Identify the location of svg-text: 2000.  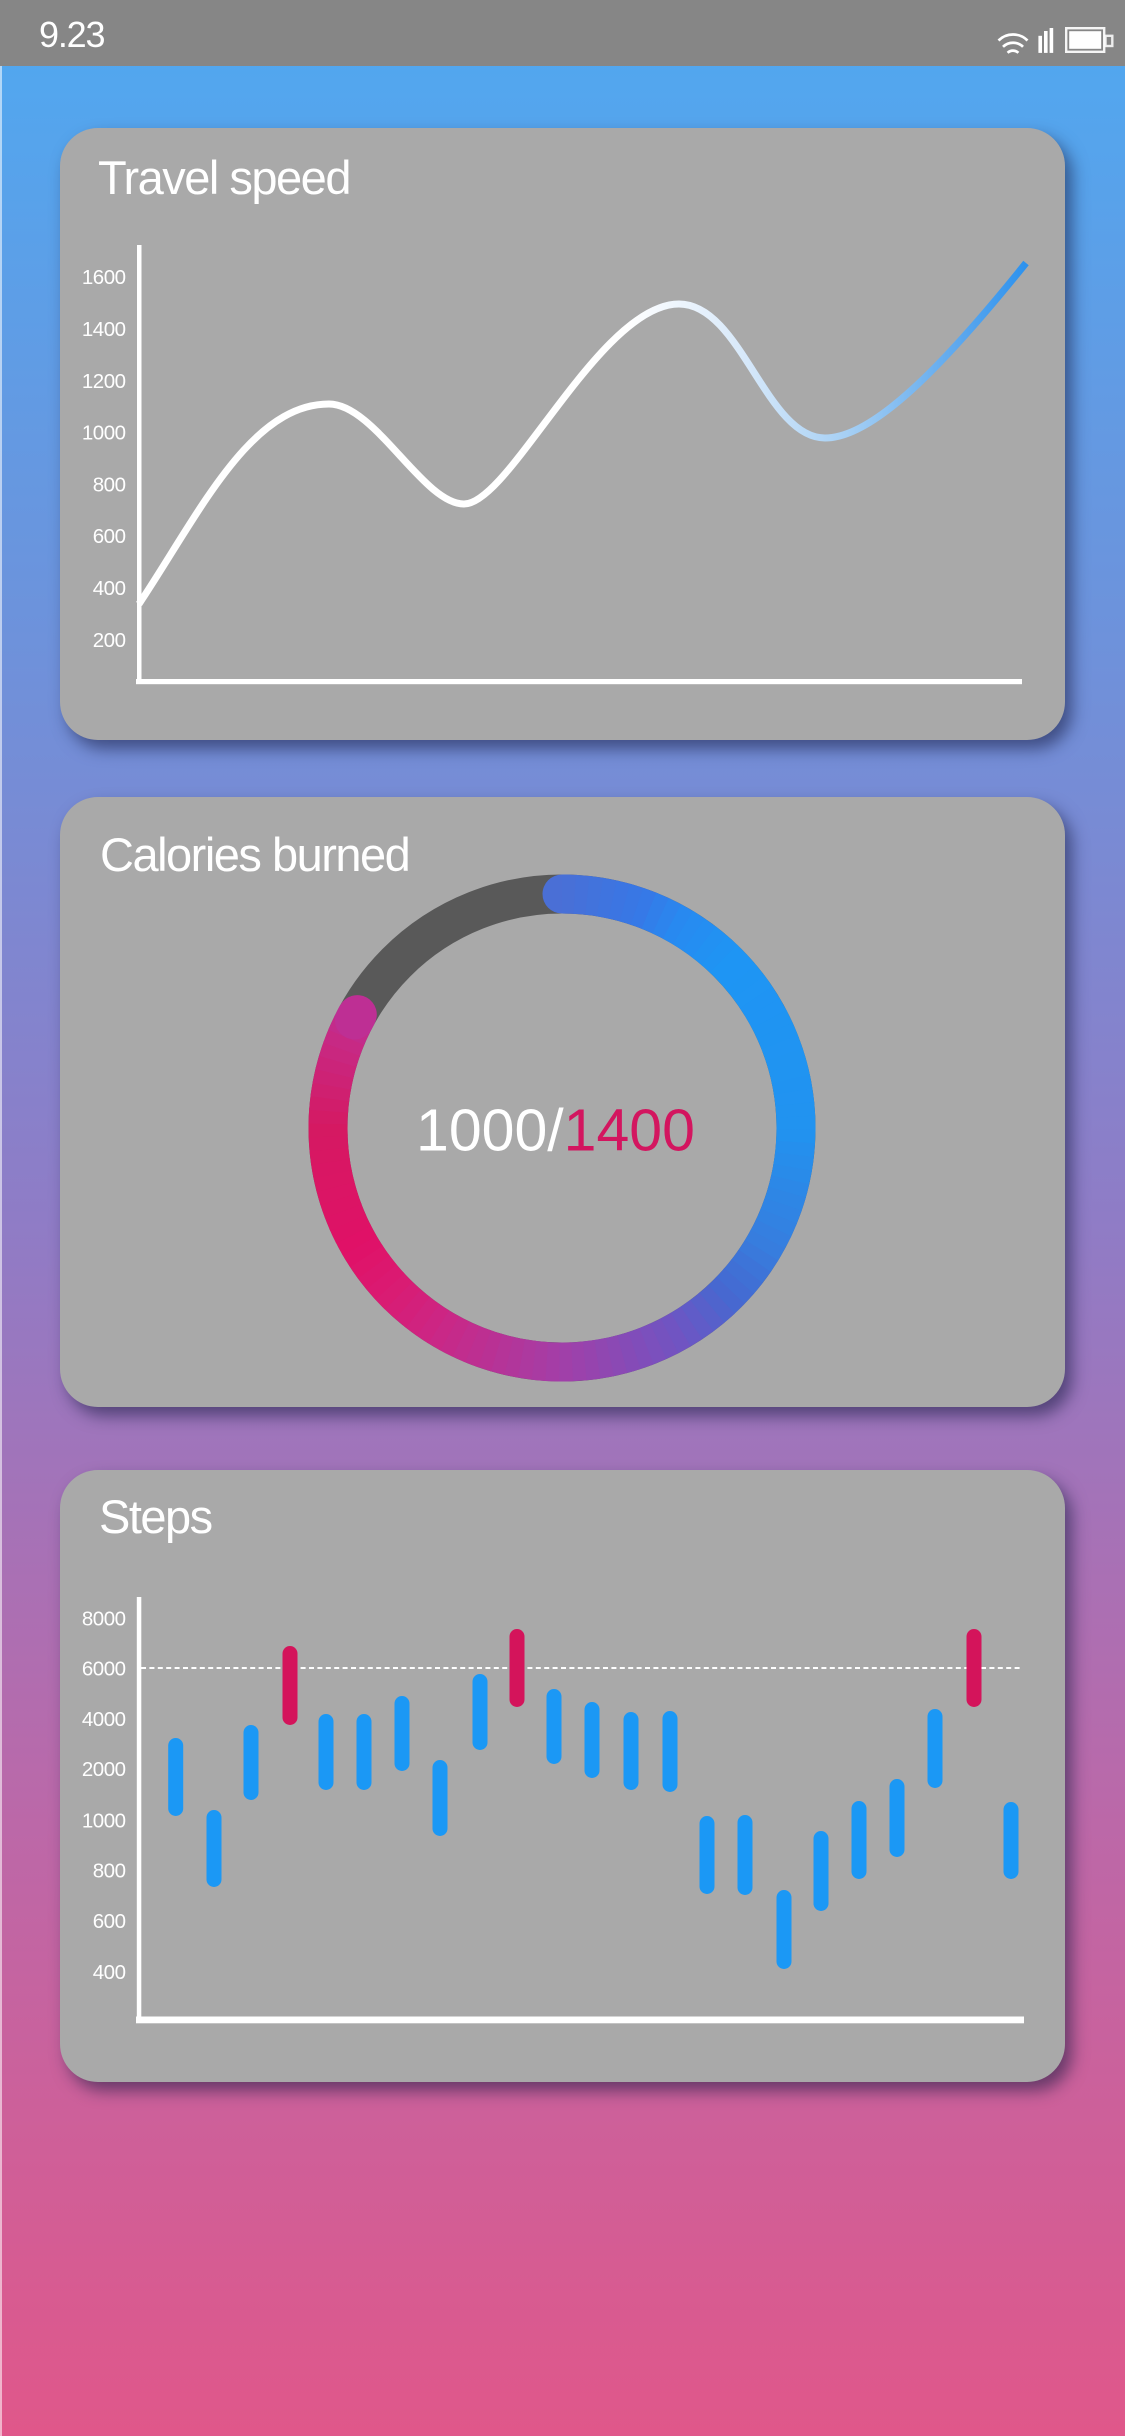
(104, 1769).